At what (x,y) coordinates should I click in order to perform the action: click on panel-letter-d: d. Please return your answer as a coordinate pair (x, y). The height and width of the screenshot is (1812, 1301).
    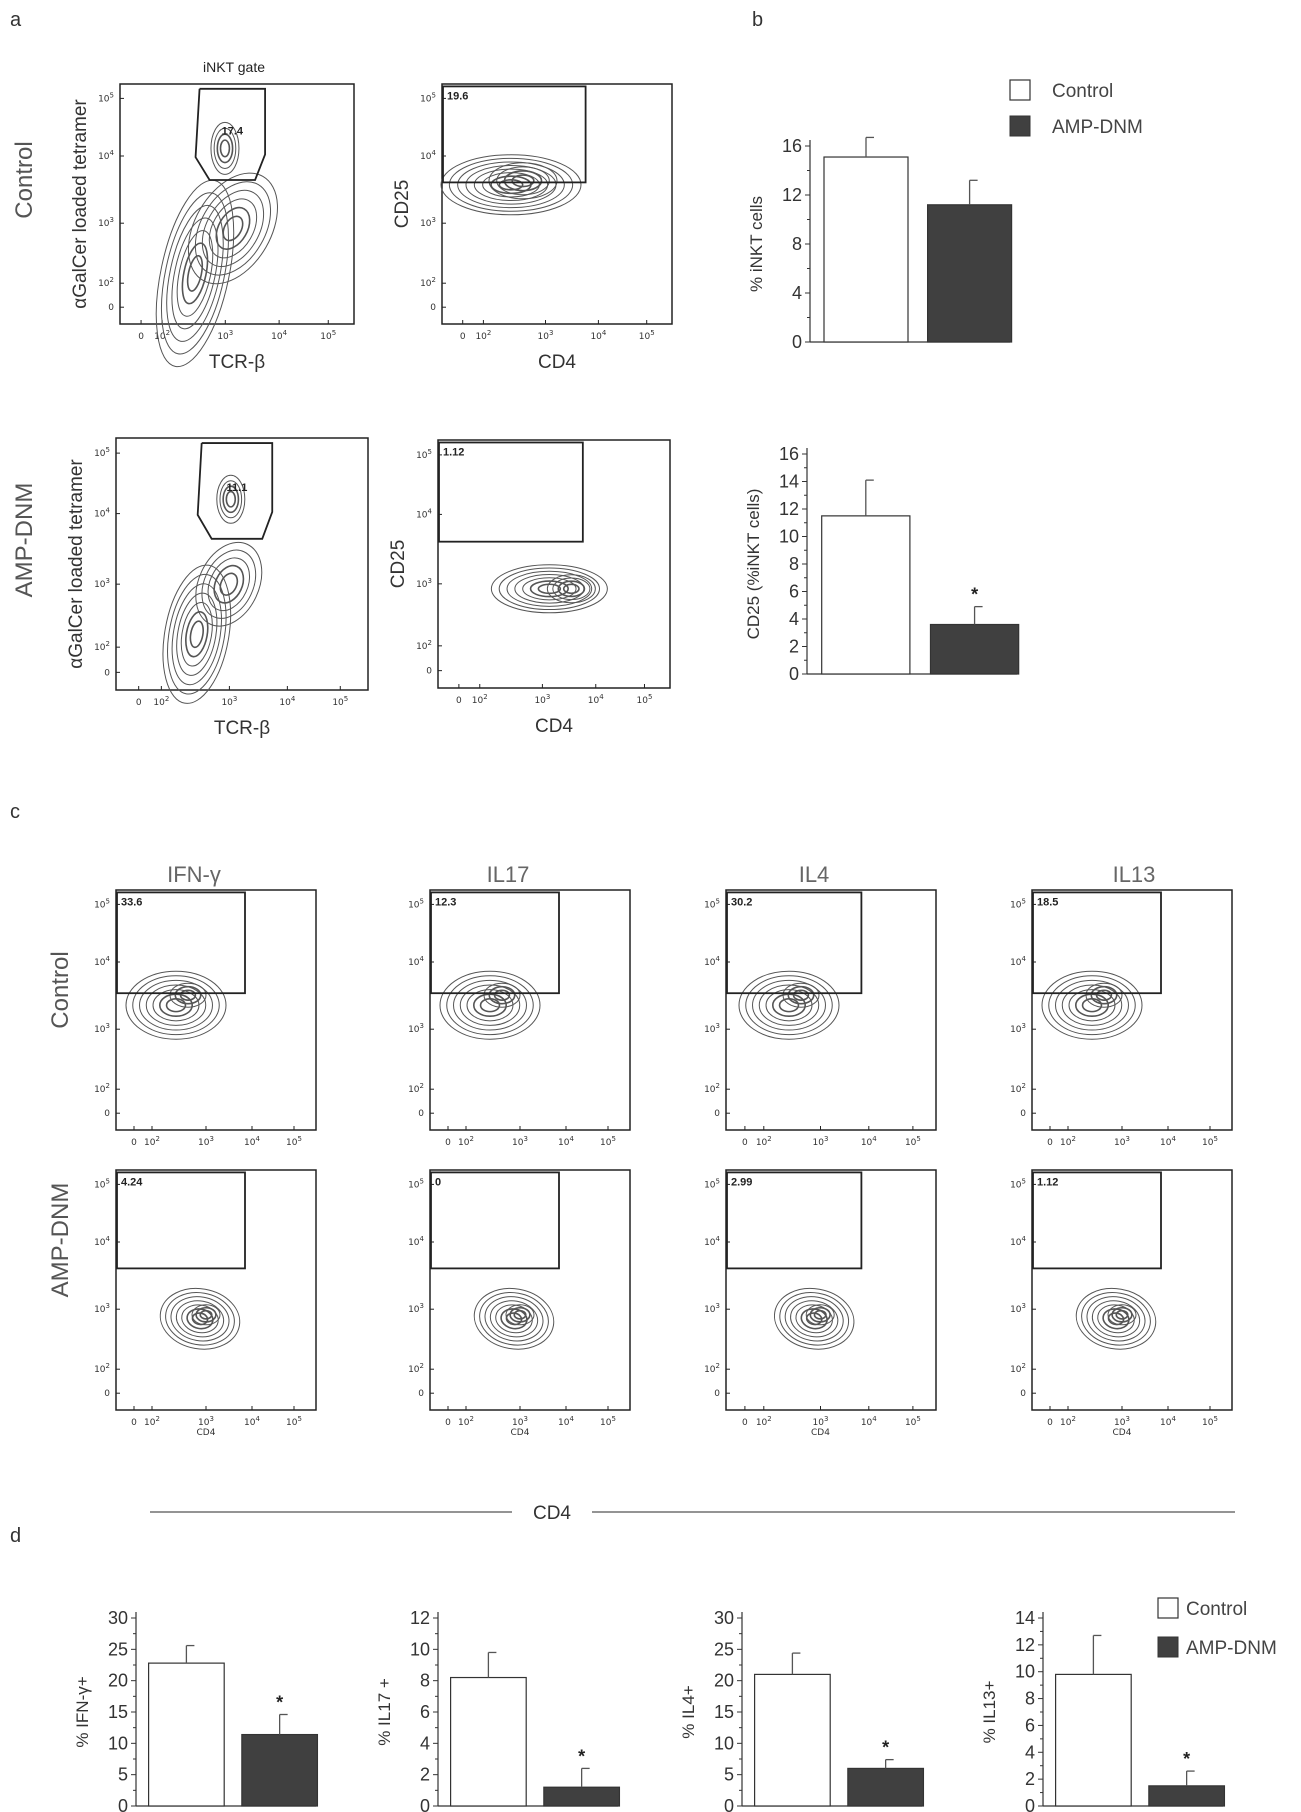
    Looking at the image, I should click on (15, 1536).